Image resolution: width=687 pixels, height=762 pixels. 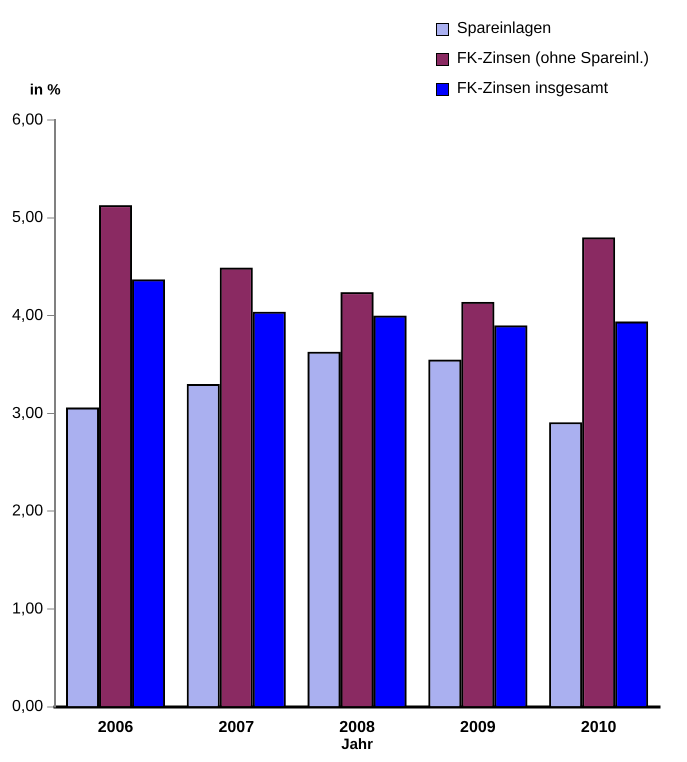 I want to click on x-tick-label: 2006, so click(x=116, y=727).